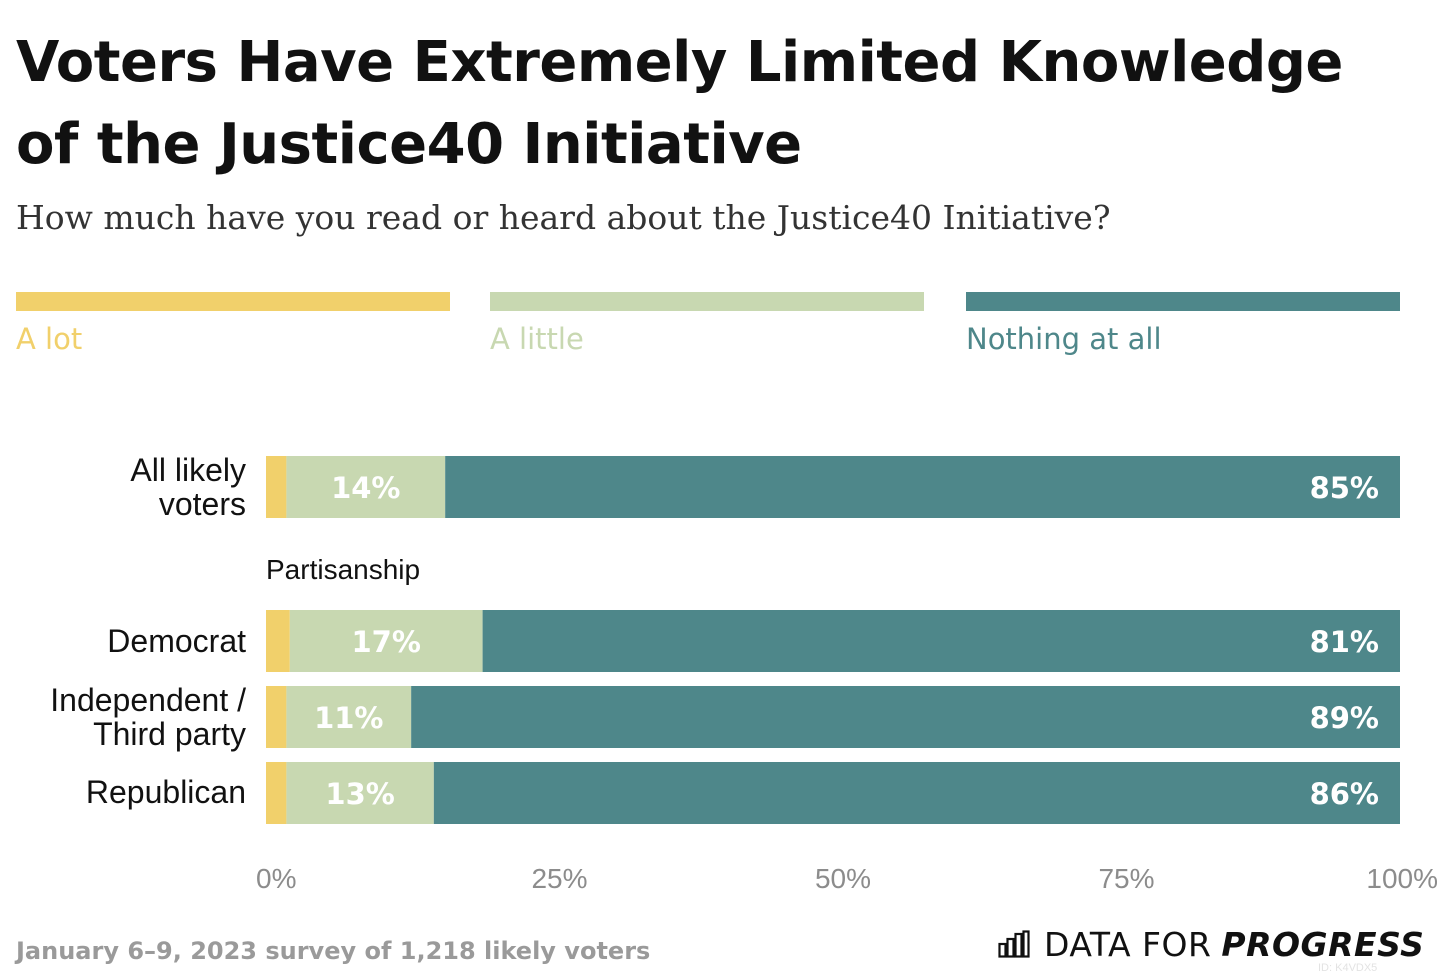 This screenshot has height=978, width=1440. I want to click on x-tick-label-75: 75%, so click(1126, 878).